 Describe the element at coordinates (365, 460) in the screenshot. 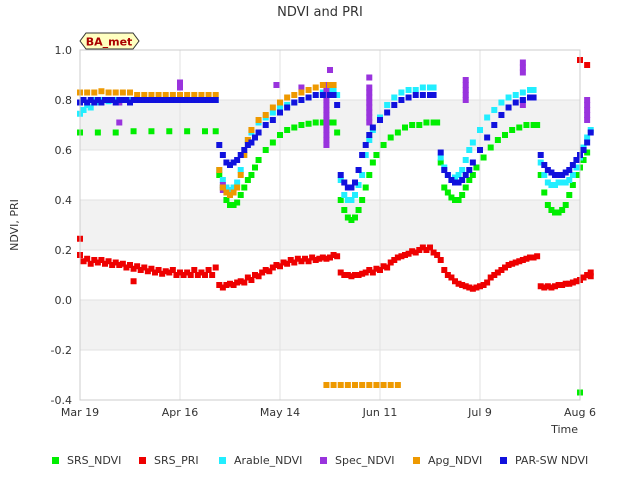

I see `legend-label: Spec_NDVI` at that location.